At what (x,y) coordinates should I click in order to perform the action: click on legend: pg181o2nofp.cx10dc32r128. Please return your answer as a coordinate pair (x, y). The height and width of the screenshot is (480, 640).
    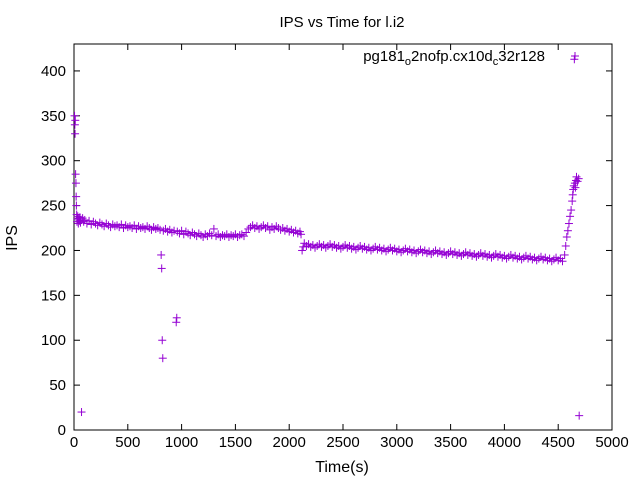
    Looking at the image, I should click on (471, 58).